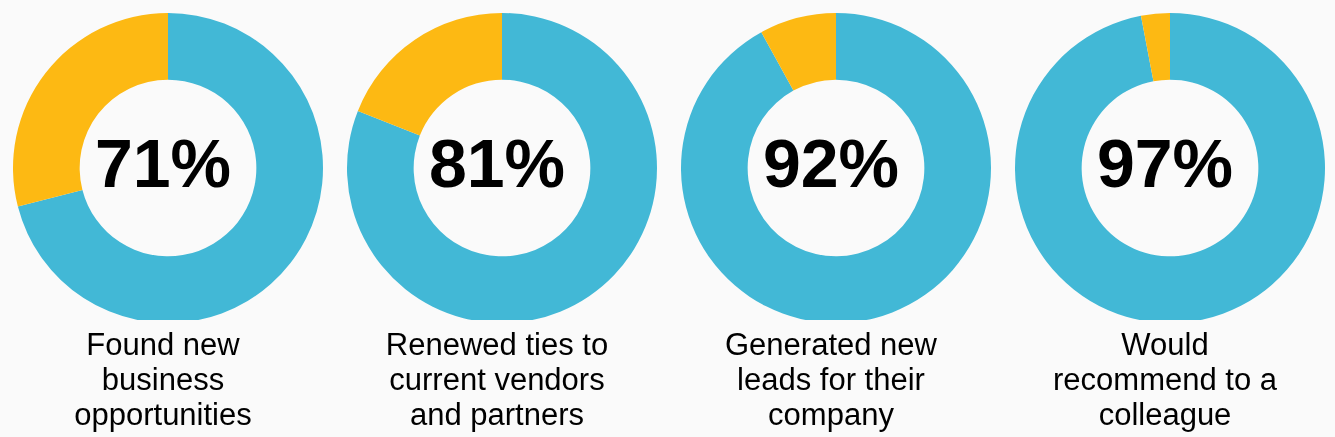 Image resolution: width=1335 pixels, height=437 pixels. I want to click on text: Renewed ties to current vendors and partners, so click(497, 379).